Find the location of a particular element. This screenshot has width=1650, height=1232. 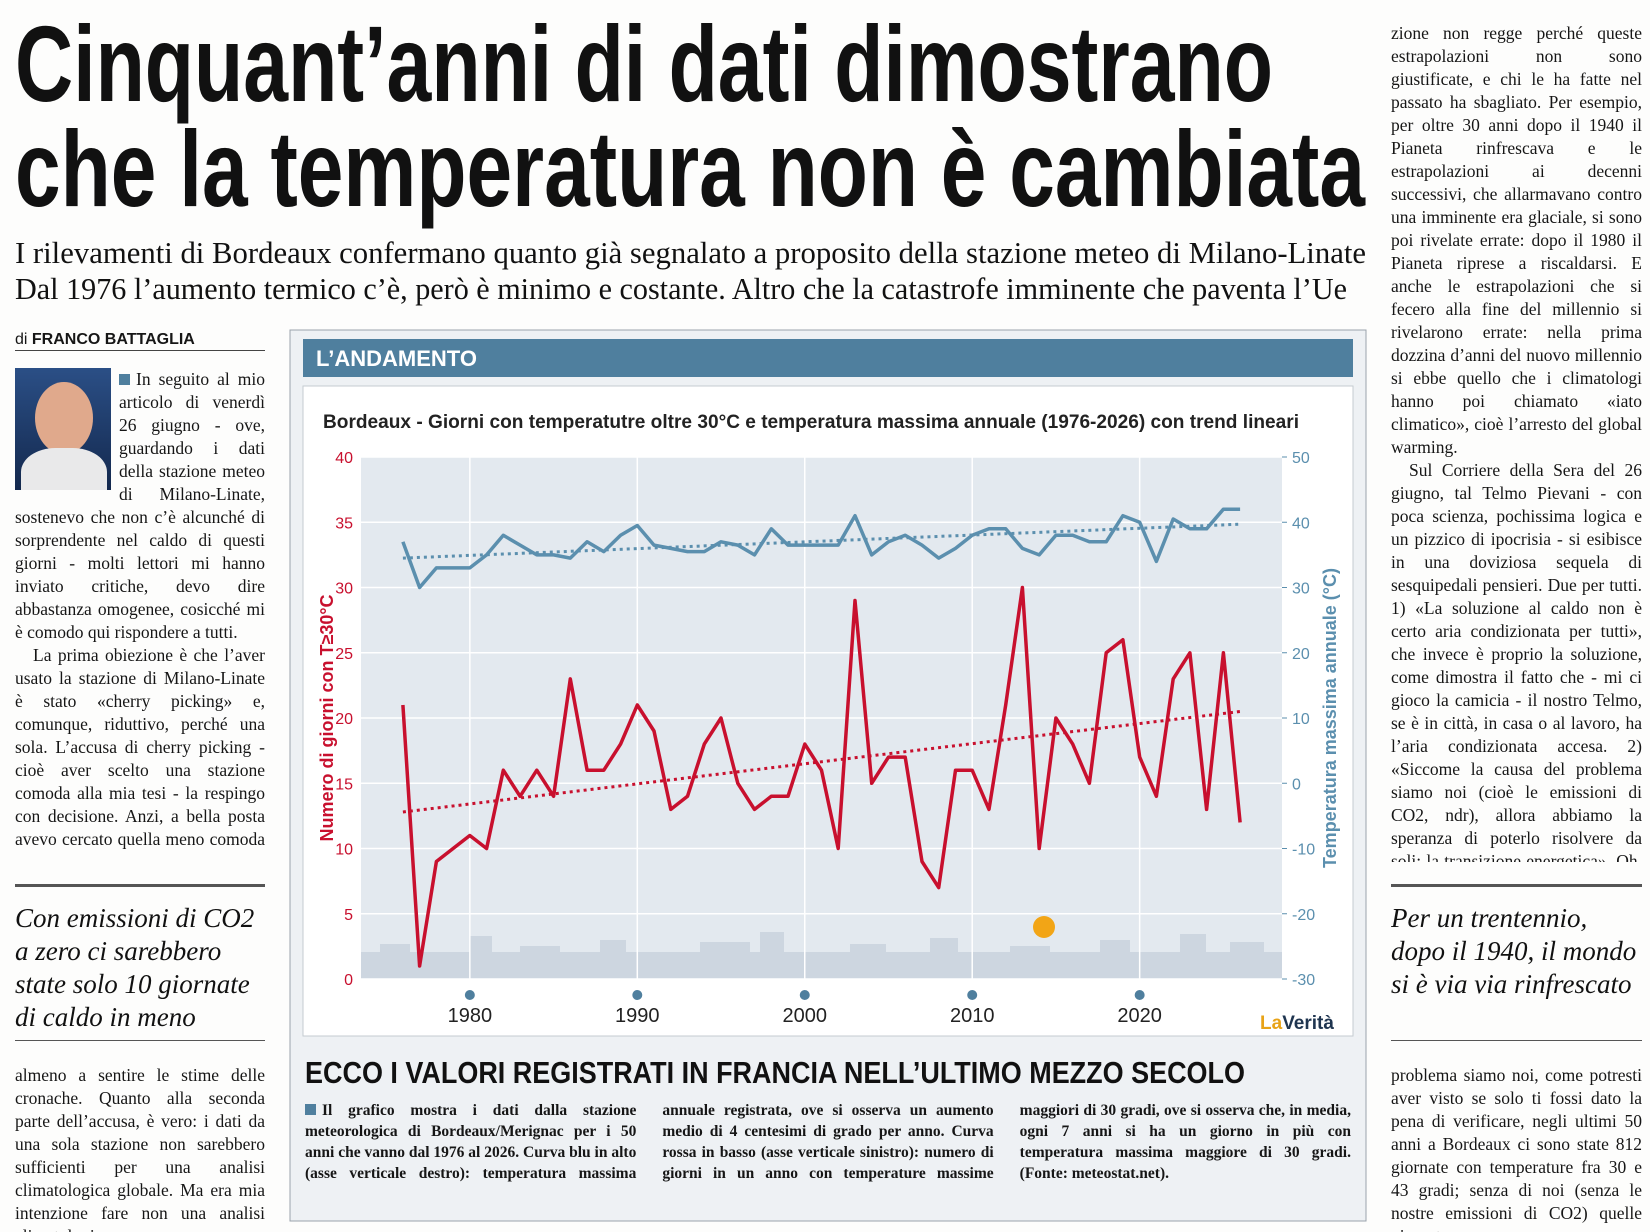

y2-tick-label: 30 is located at coordinates (1301, 589).